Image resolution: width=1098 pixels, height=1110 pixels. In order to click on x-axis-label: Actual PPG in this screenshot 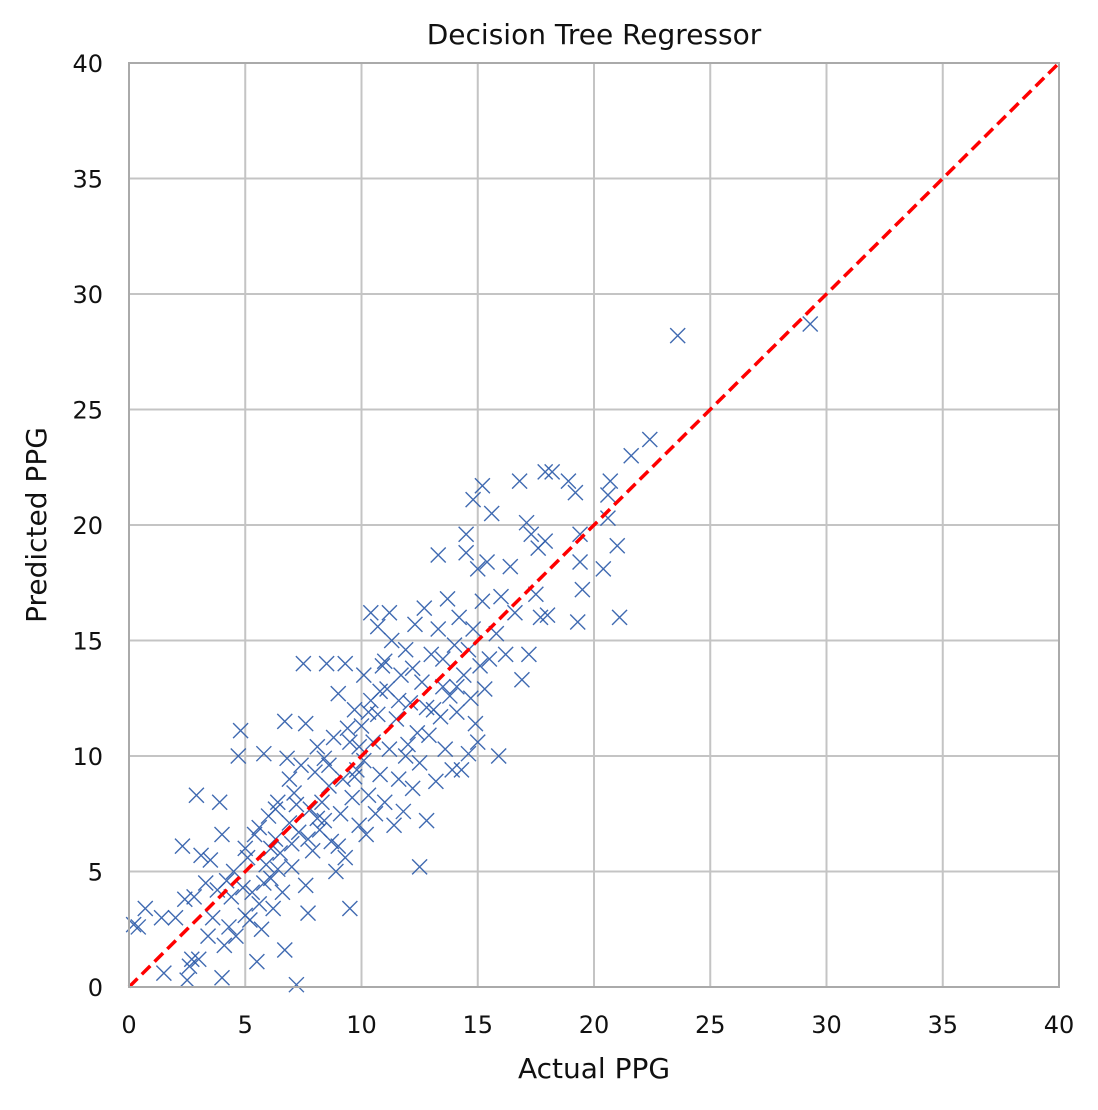, I will do `click(594, 1068)`.